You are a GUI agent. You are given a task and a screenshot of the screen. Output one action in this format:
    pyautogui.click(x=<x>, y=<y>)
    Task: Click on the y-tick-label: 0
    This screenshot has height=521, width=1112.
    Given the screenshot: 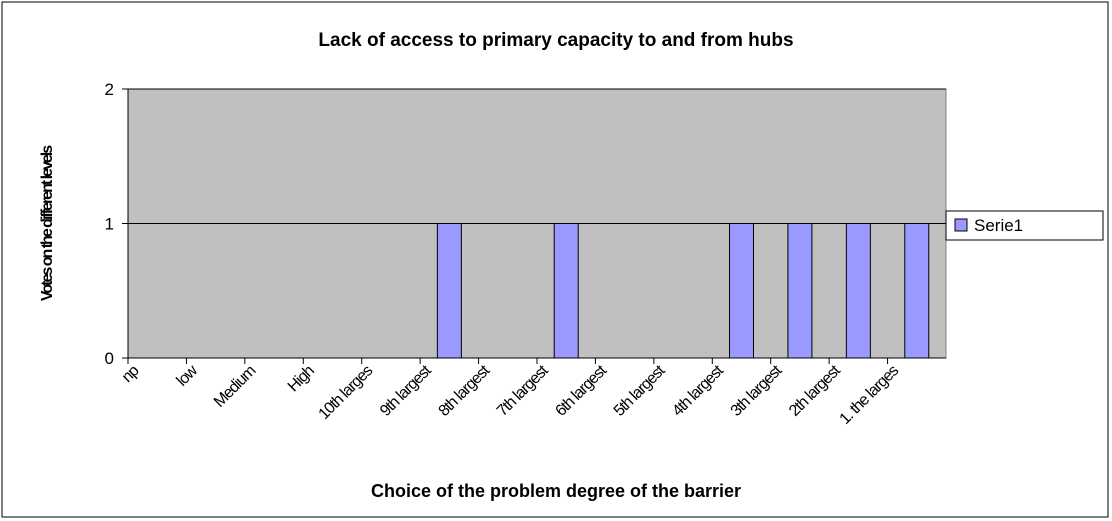 What is the action you would take?
    pyautogui.click(x=109, y=358)
    